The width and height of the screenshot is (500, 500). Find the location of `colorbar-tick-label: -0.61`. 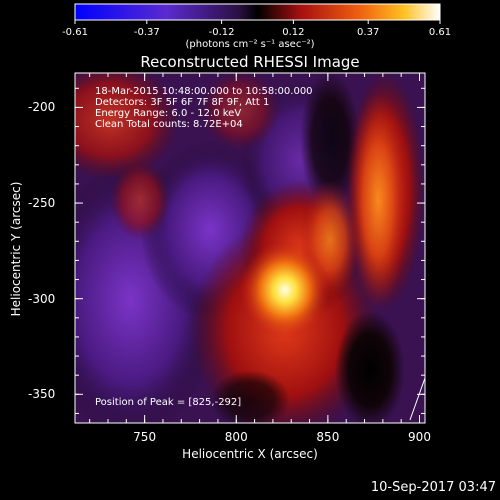

colorbar-tick-label: -0.61 is located at coordinates (75, 32).